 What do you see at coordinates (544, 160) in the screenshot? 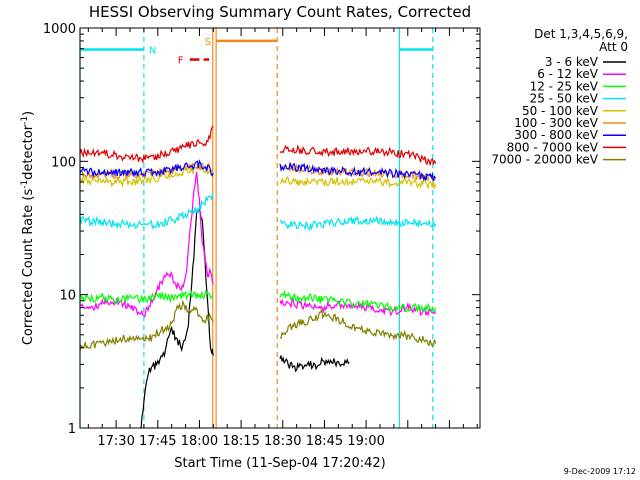
I see `legend-label: 7000 - 20000 keV` at bounding box center [544, 160].